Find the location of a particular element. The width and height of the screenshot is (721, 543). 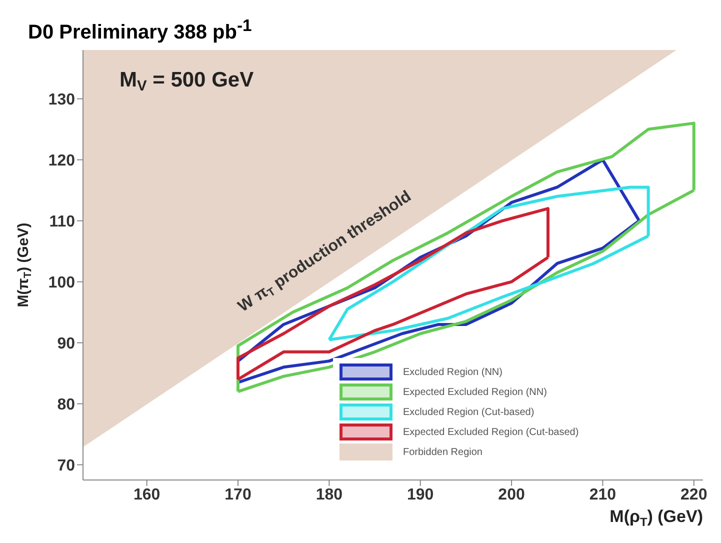

y-tick-label: 80 is located at coordinates (66, 405).